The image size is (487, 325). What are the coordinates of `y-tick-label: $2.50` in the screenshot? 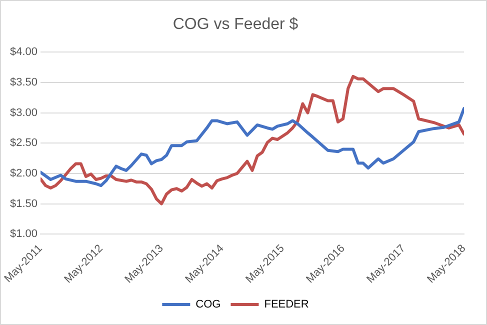 It's located at (24, 143).